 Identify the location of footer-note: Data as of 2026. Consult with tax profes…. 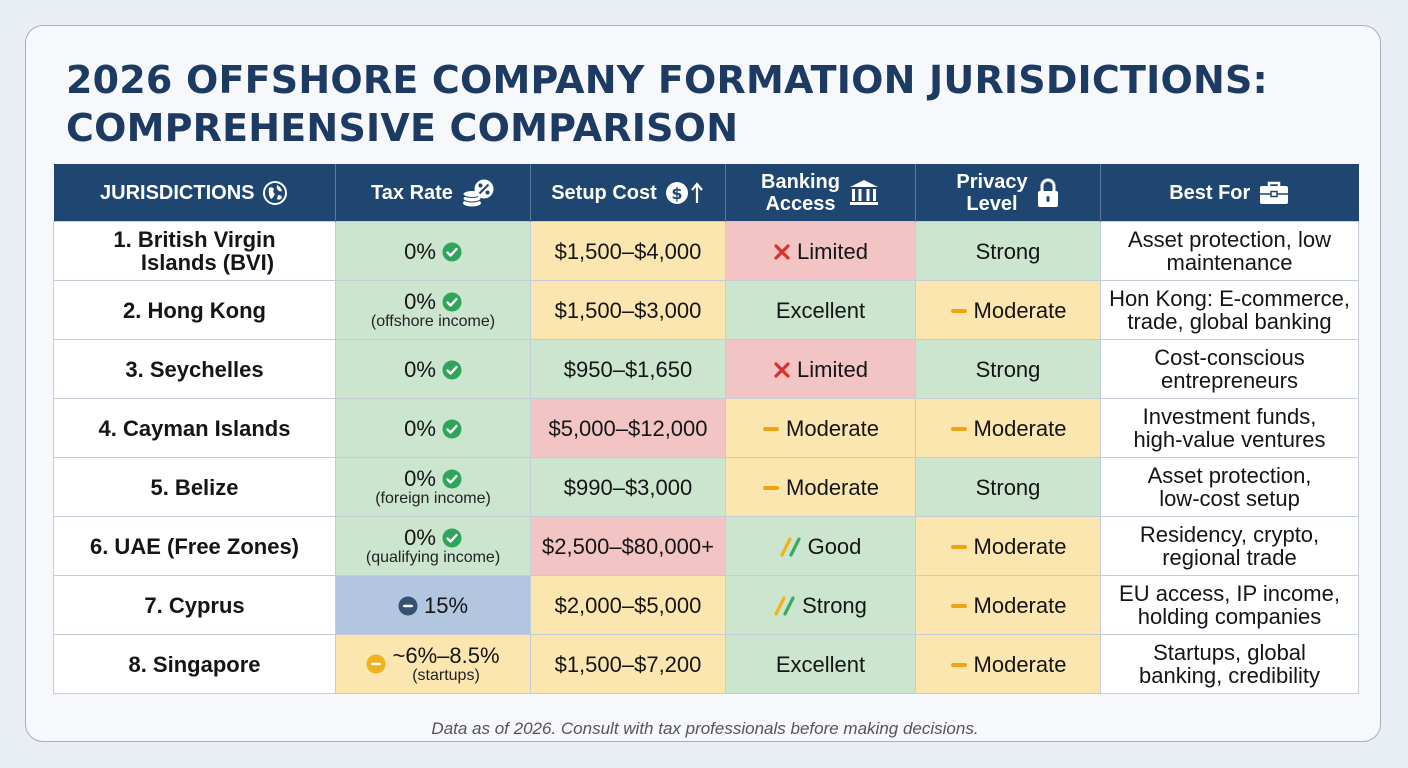
(705, 728).